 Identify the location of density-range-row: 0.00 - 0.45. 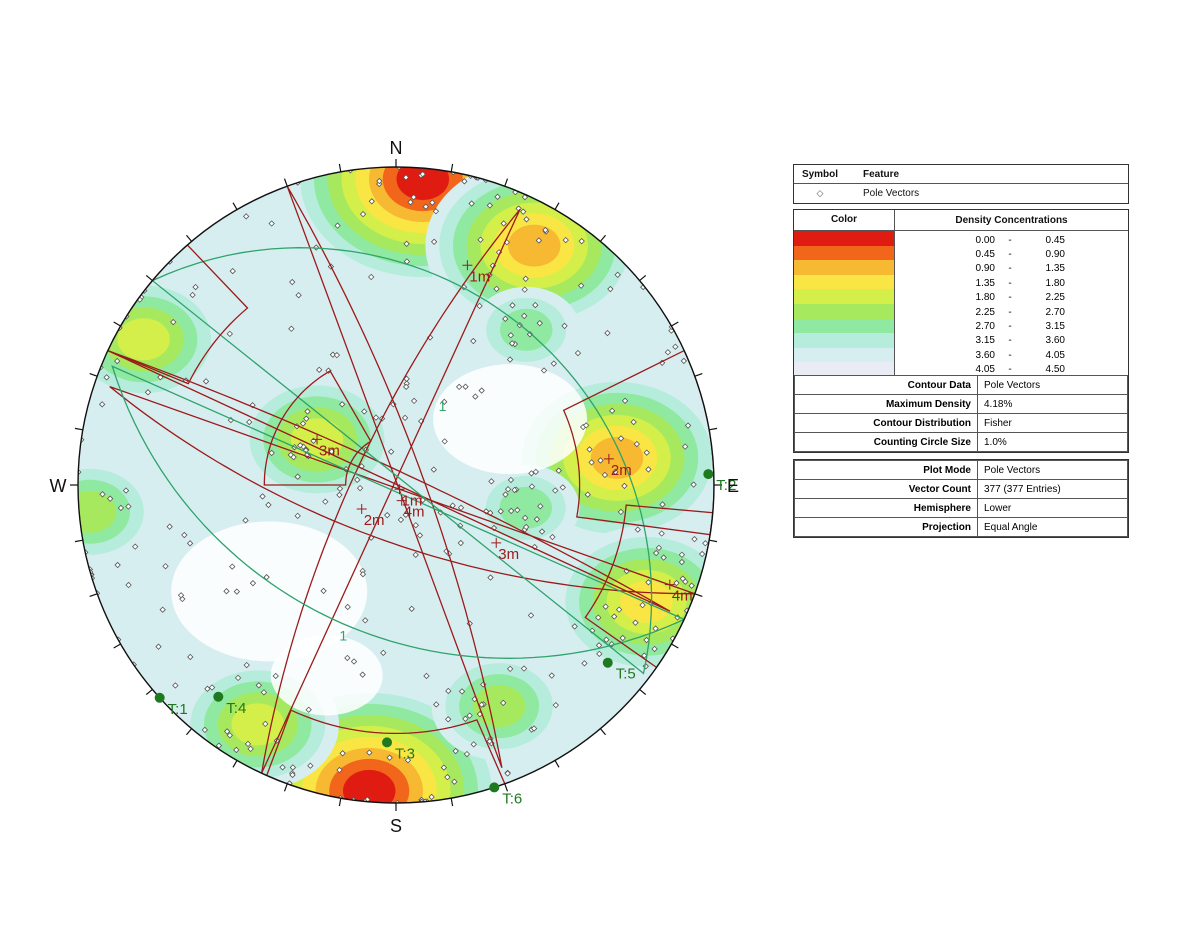
(1011, 240).